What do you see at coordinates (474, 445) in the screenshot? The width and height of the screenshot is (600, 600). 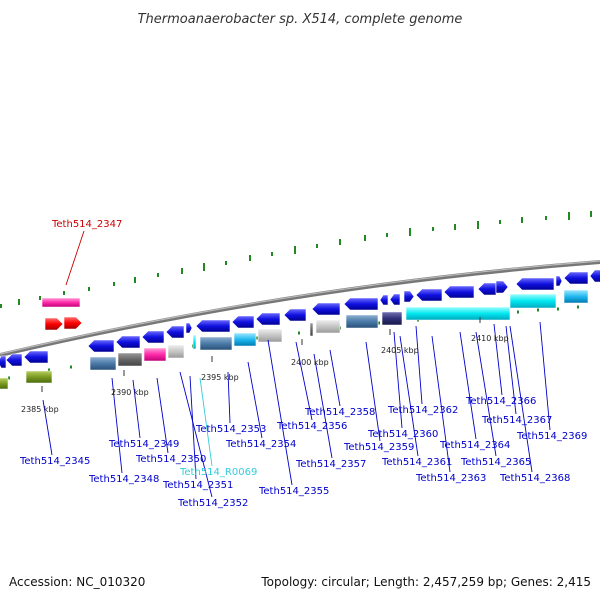 I see `gene-label-teth514-2364: Teth514_2364` at bounding box center [474, 445].